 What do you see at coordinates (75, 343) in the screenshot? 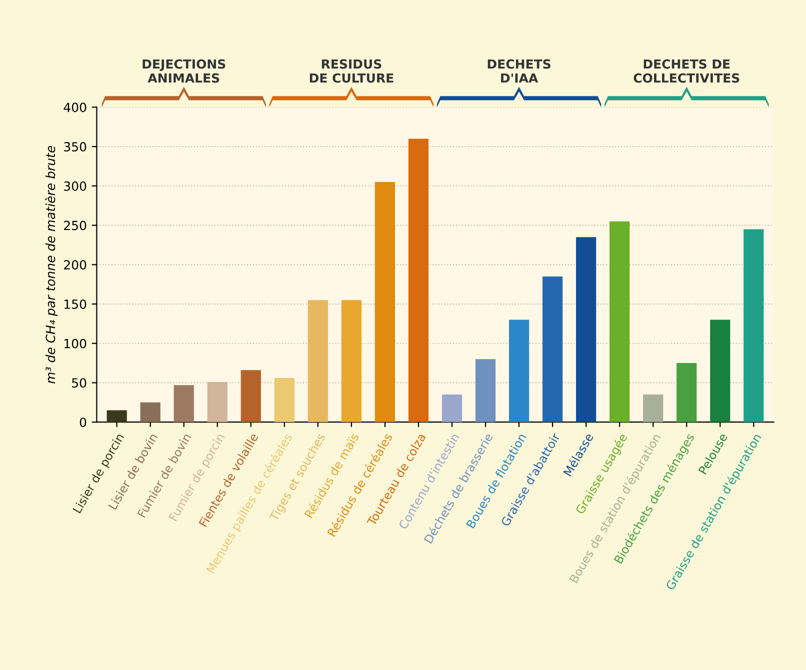
I see `y-tick-label: 100` at bounding box center [75, 343].